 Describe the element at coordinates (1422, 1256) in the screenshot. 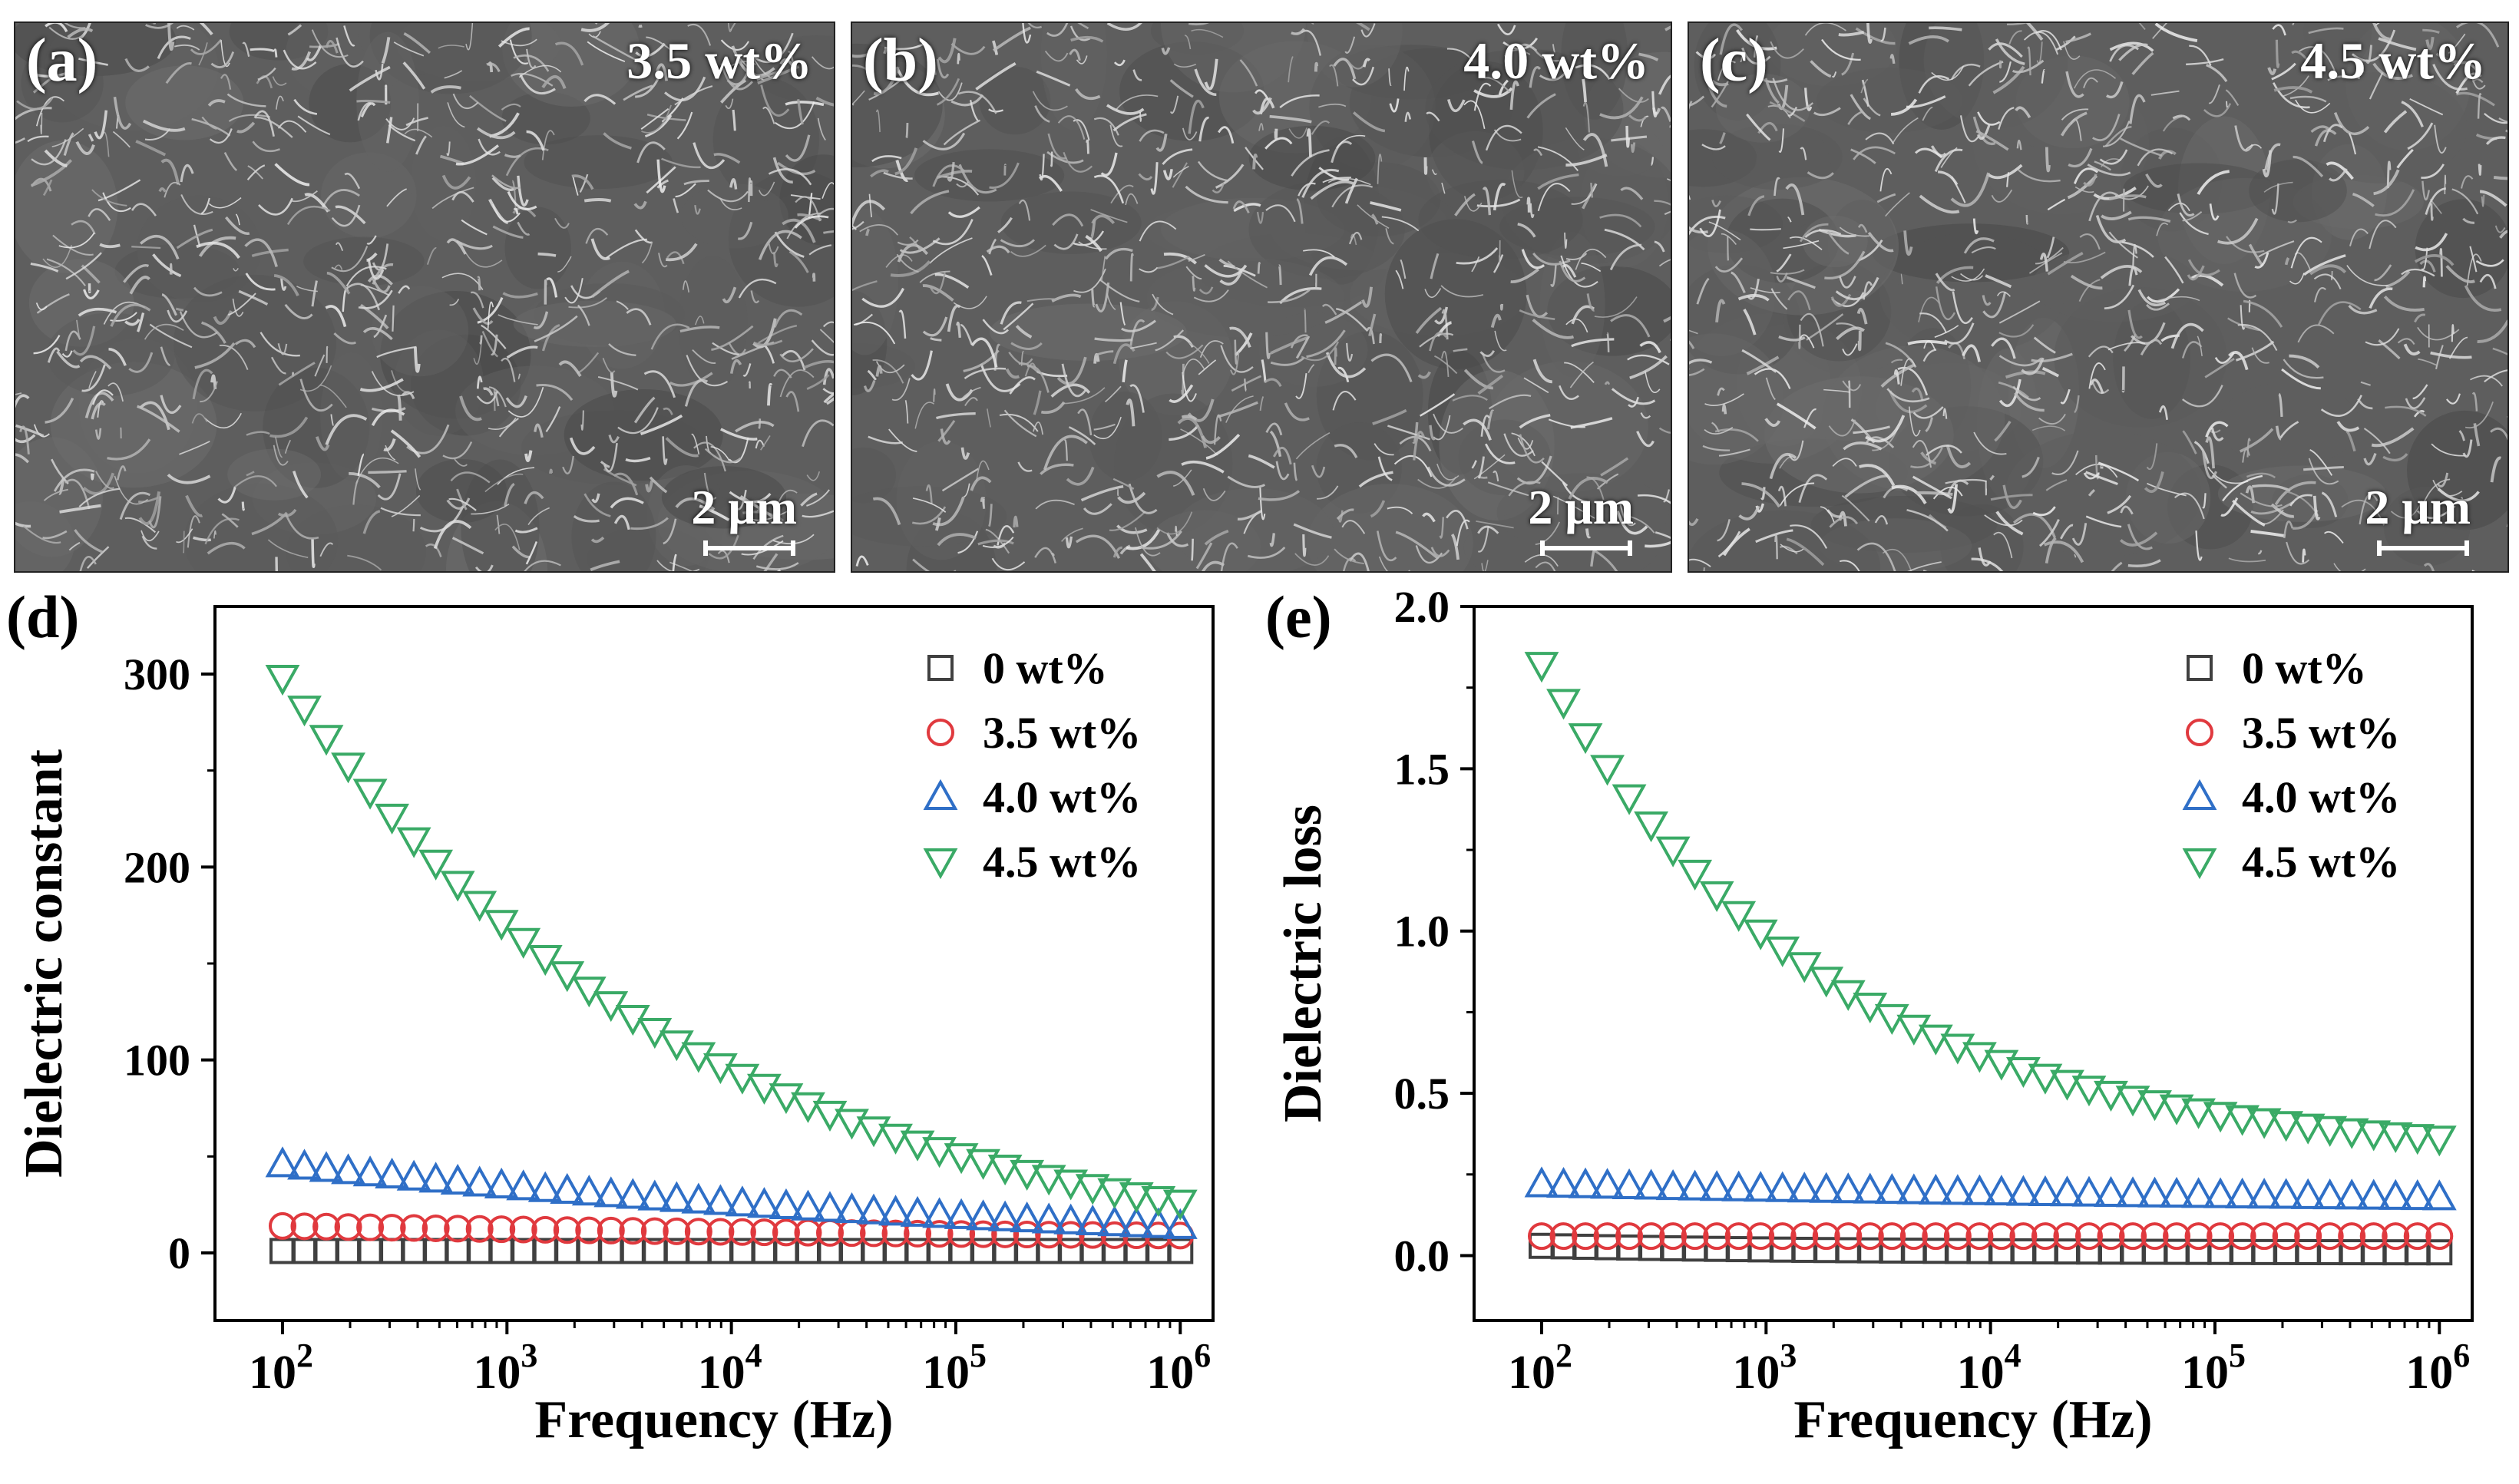

I see `y-tick-label: 0.0` at that location.